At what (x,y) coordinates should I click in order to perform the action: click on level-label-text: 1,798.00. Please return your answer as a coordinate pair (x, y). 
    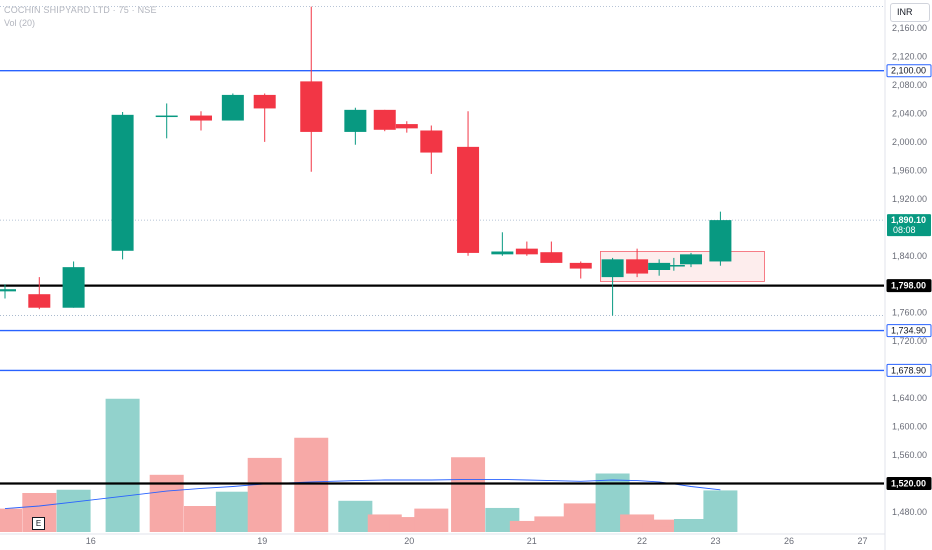
    Looking at the image, I should click on (908, 286).